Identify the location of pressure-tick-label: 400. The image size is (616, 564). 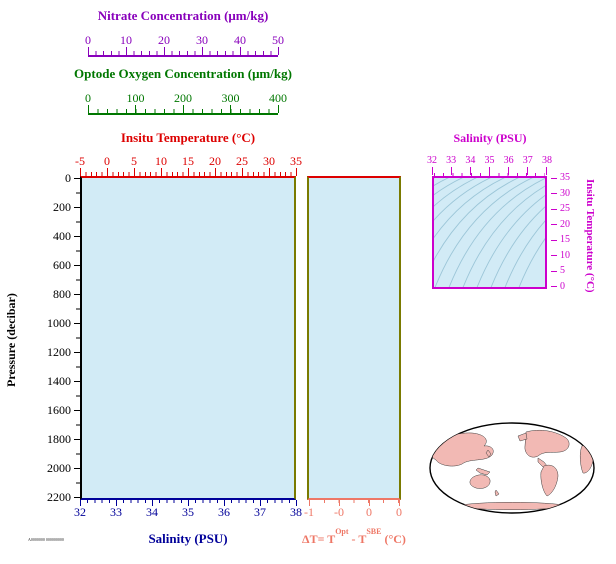
(62, 235).